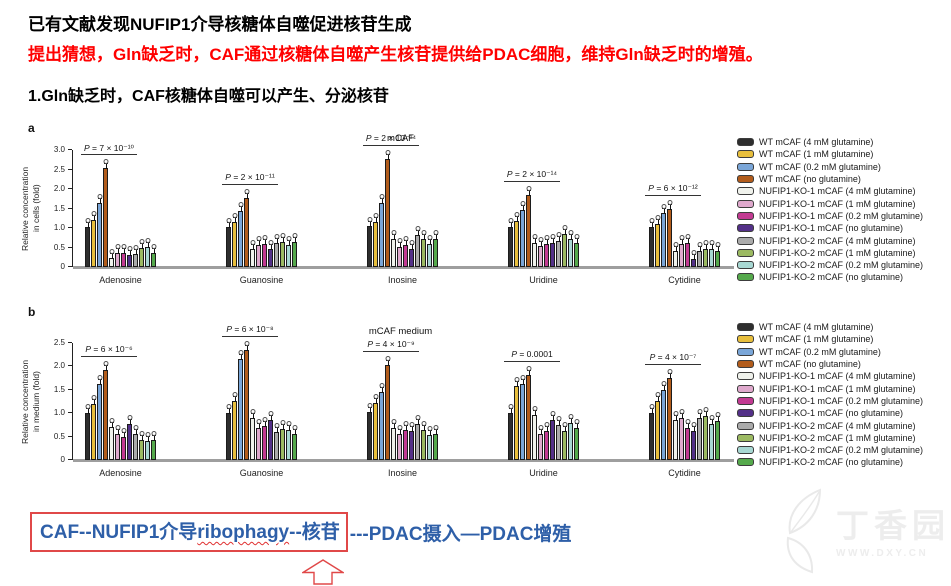 The width and height of the screenshot is (951, 586). Describe the element at coordinates (830, 401) in the screenshot. I see `legend-item: NUFIP1-KO-1 mCAF (0.2 mM glutamine)` at that location.